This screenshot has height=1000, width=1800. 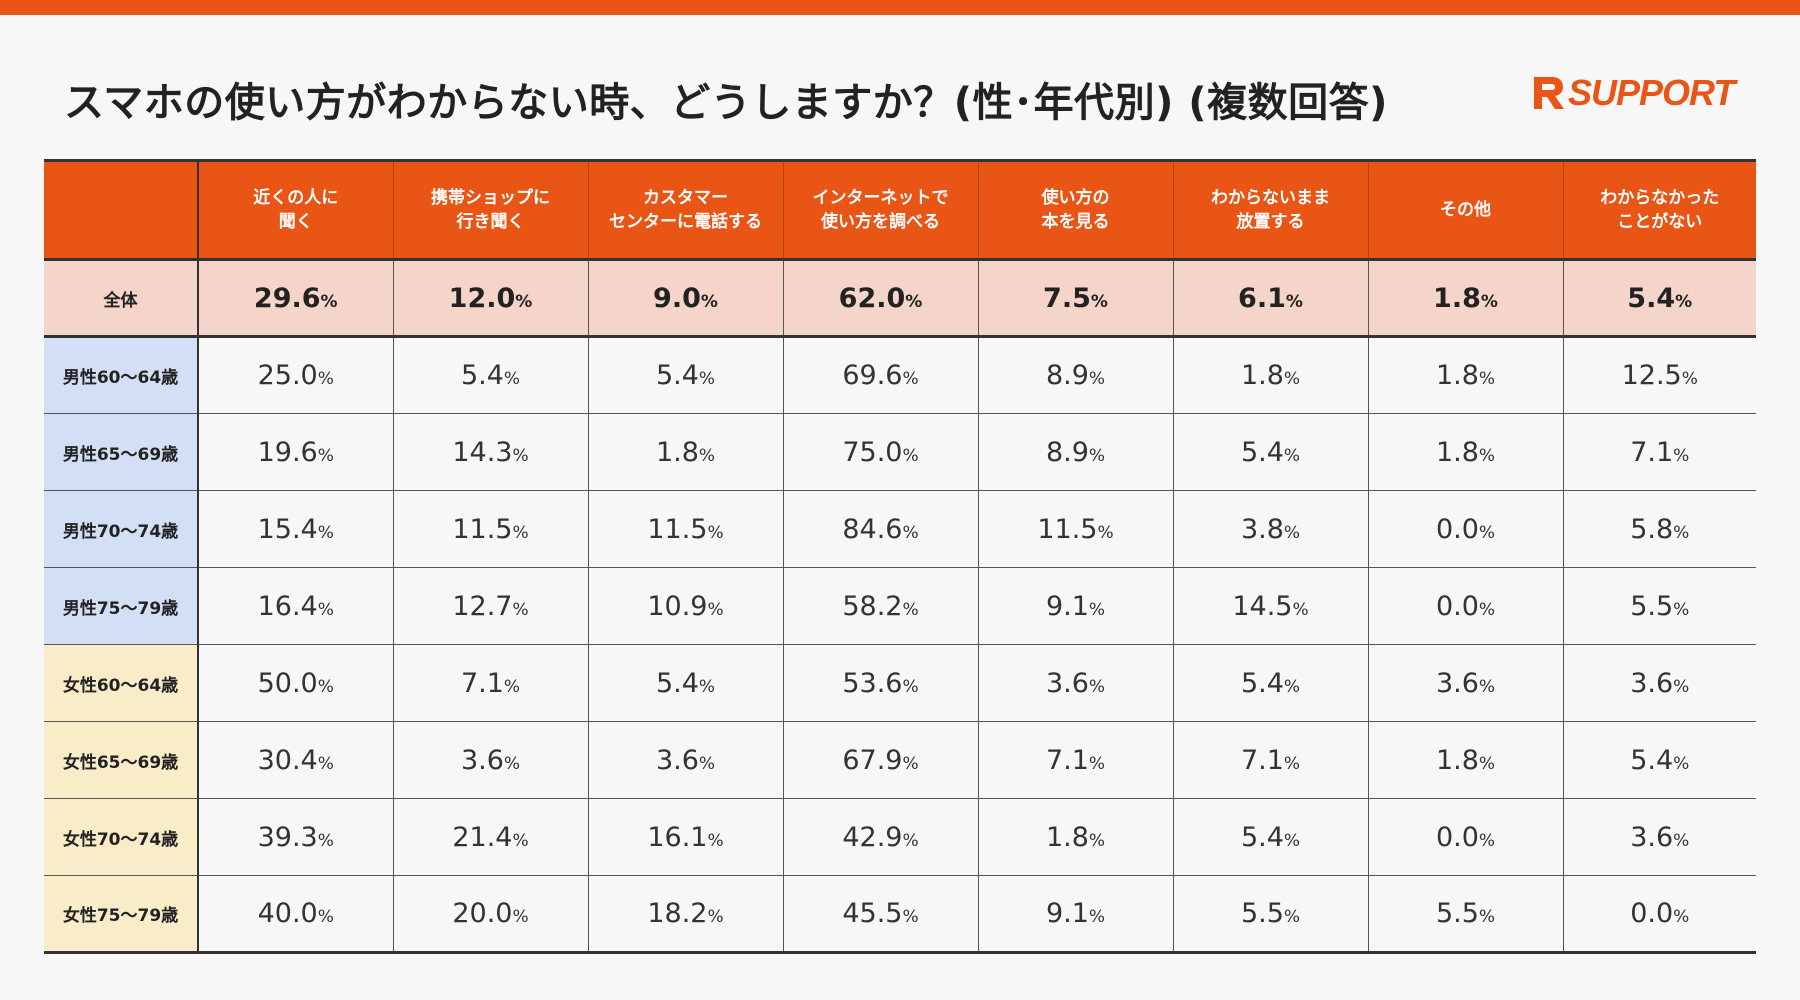 What do you see at coordinates (121, 683) in the screenshot?
I see `row-label: 女性60～64歳` at bounding box center [121, 683].